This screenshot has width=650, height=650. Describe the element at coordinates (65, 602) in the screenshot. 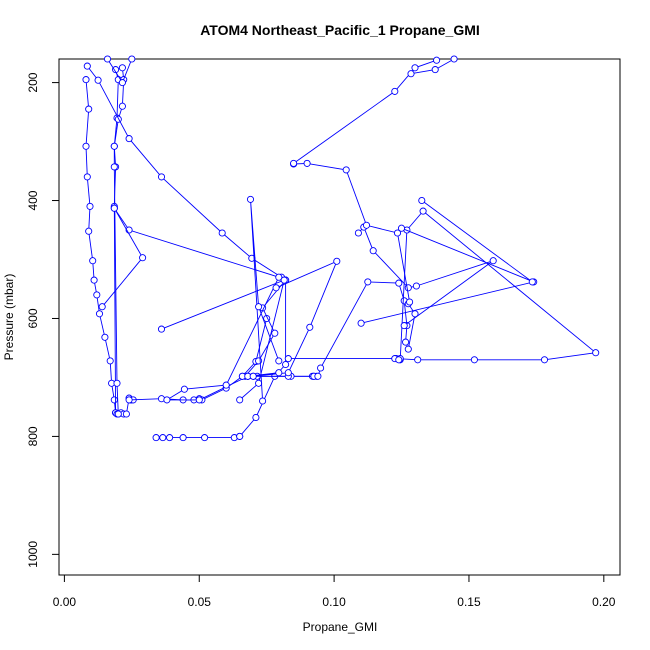

I see `x-tick-label: 0.00` at that location.